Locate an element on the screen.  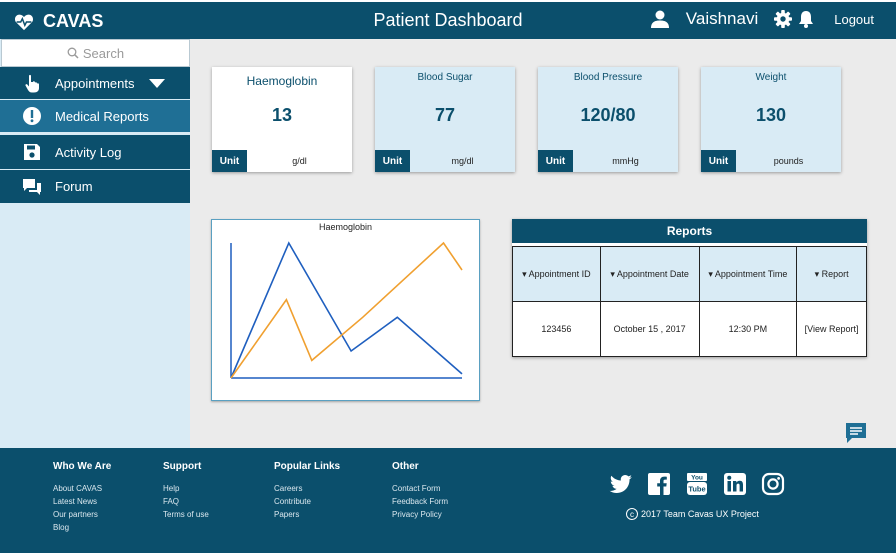
metric-card-haemoglobin: Haemoglobin 13 Unit g/dl is located at coordinates (282, 119).